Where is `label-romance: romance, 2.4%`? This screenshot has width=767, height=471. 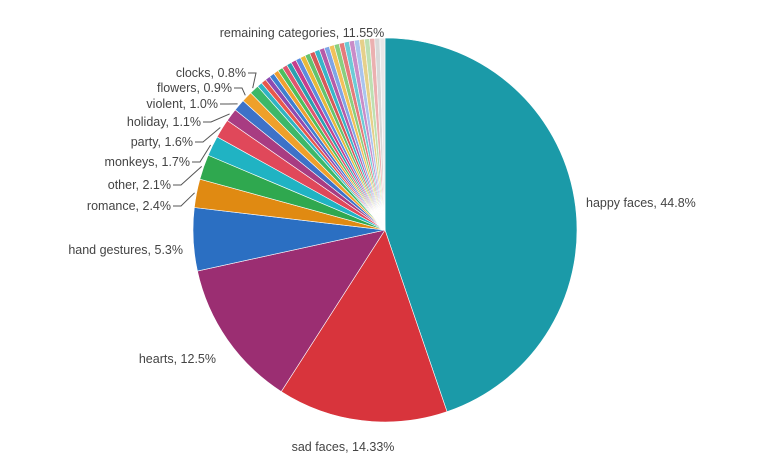 label-romance: romance, 2.4% is located at coordinates (129, 206).